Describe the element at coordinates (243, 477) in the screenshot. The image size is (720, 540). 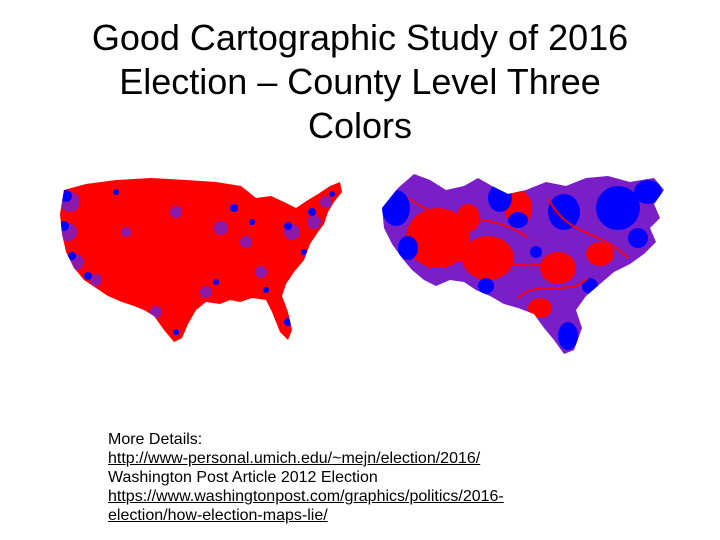
I see `washington-post-caption: Washington Post Article 2012 Election` at that location.